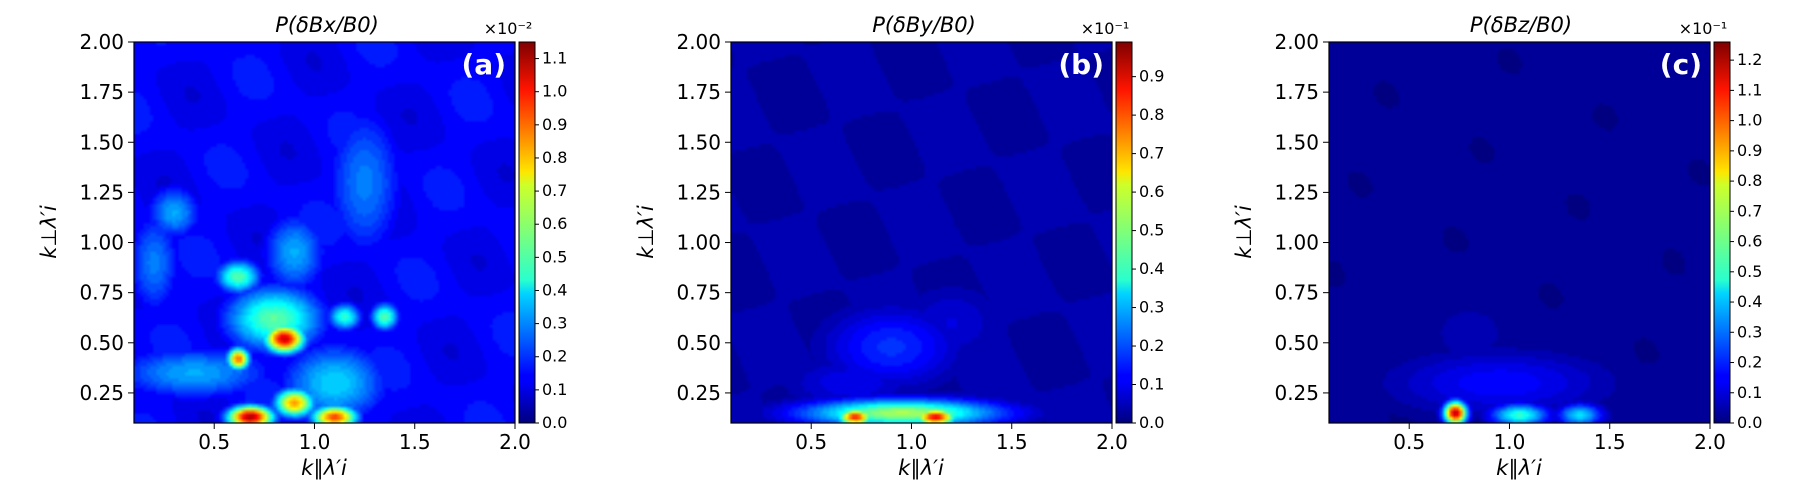 Image resolution: width=1800 pixels, height=500 pixels. What do you see at coordinates (508, 28) in the screenshot?
I see `panel-a-colorbar-multiplier: ×10⁻²` at bounding box center [508, 28].